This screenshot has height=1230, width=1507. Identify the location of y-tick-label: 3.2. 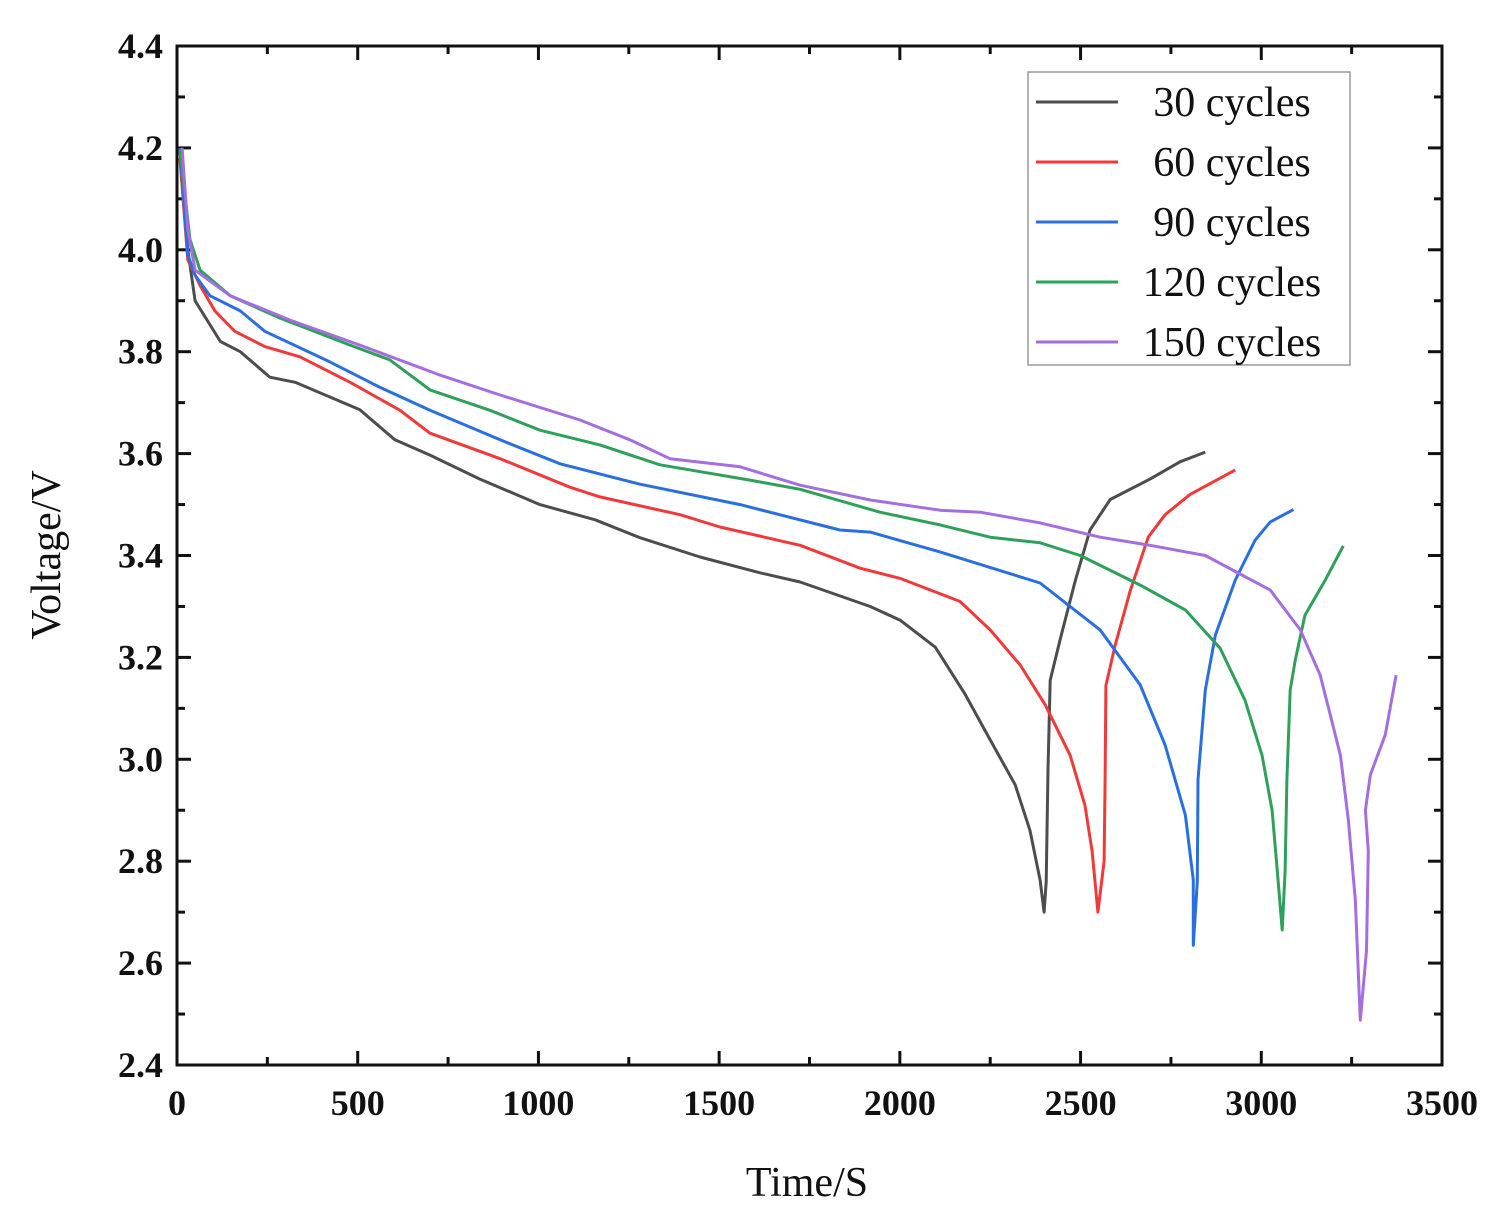
(140, 657).